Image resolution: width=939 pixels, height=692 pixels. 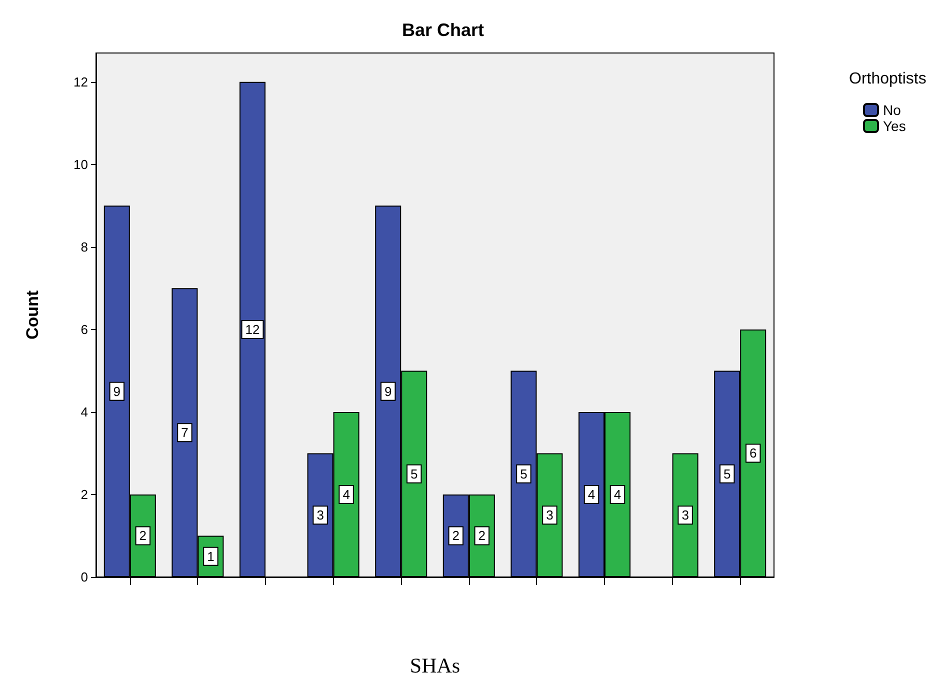 What do you see at coordinates (84, 494) in the screenshot?
I see `y-tick-label: 2` at bounding box center [84, 494].